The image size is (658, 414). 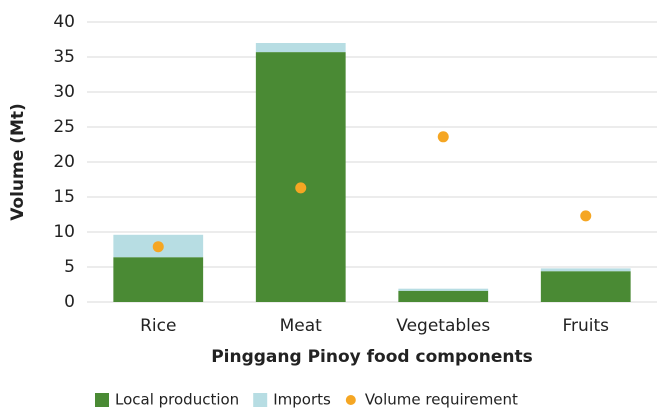 I want to click on y-tick-label: 15, so click(x=64, y=197).